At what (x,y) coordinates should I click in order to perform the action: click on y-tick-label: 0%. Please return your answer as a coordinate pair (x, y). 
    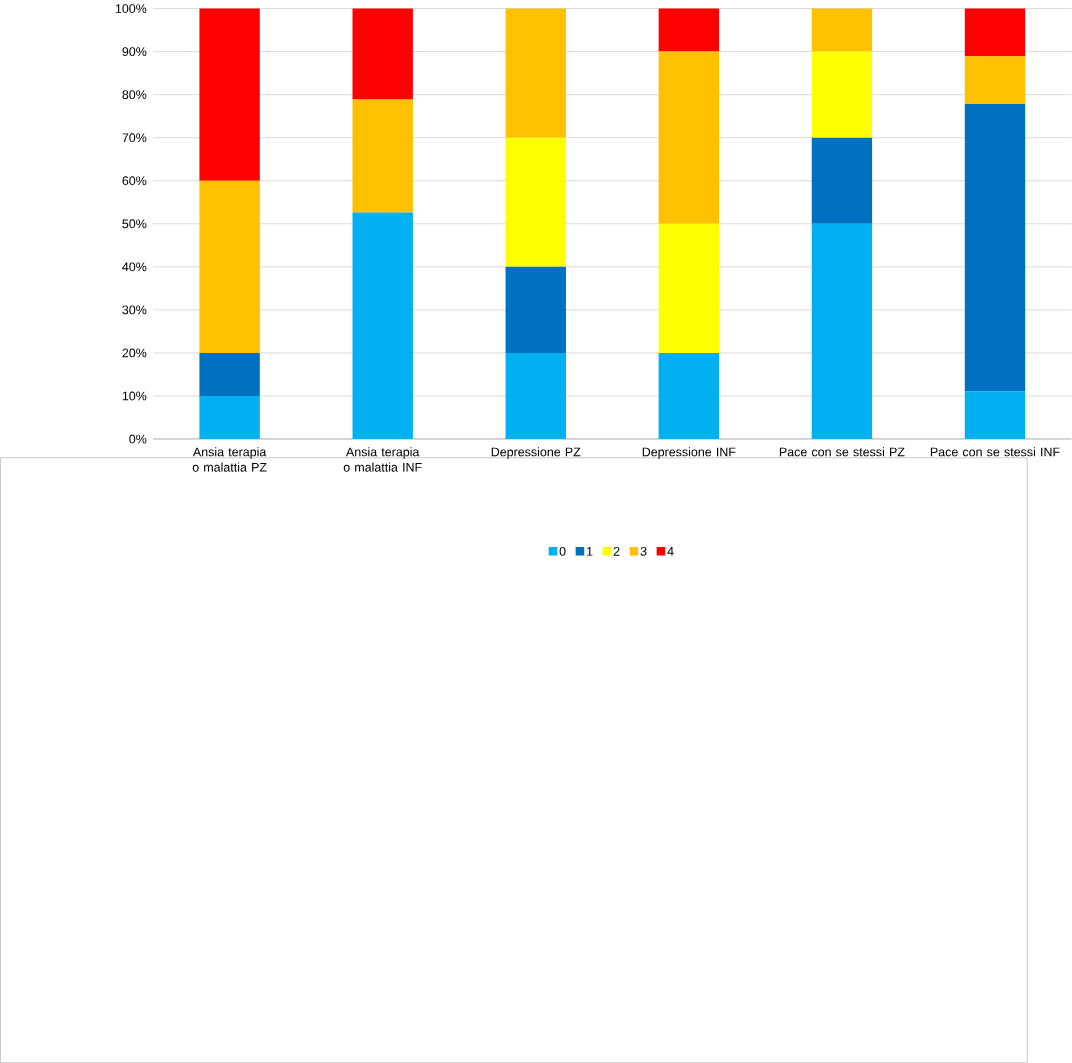
    Looking at the image, I should click on (138, 439).